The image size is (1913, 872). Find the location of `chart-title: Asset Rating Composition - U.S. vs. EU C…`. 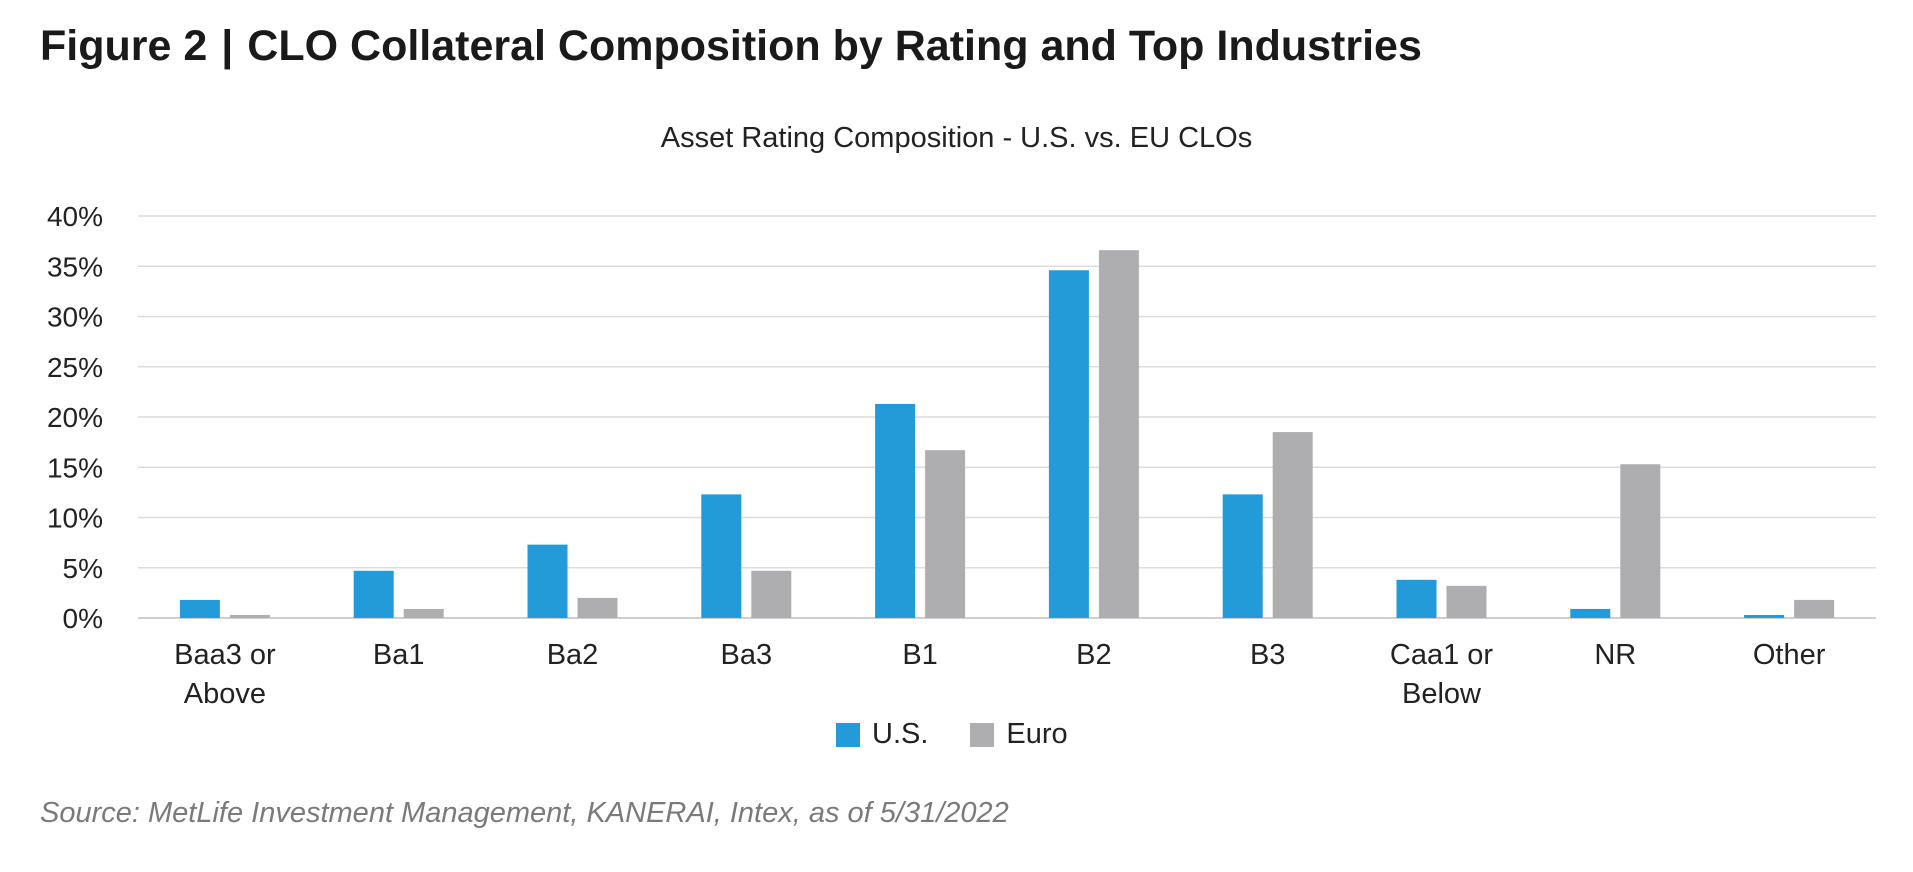

chart-title: Asset Rating Composition - U.S. vs. EU C… is located at coordinates (956, 138).